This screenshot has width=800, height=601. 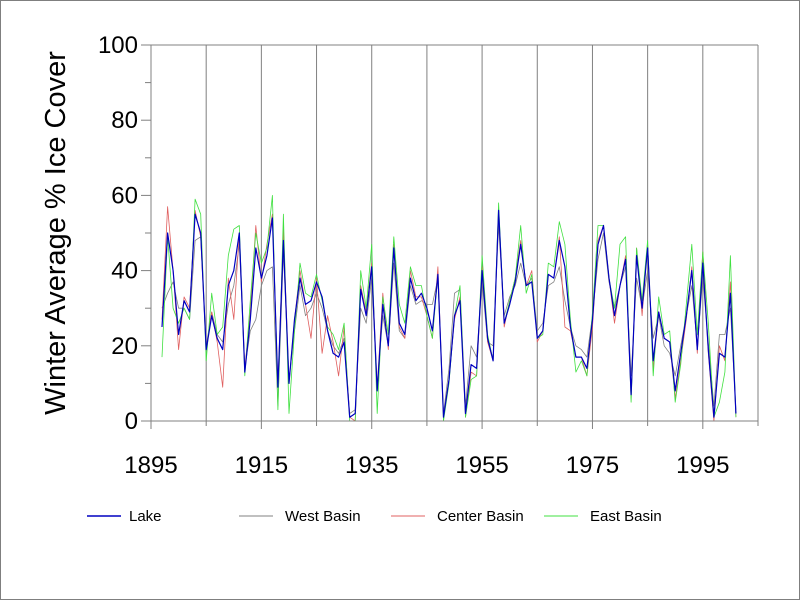 What do you see at coordinates (702, 465) in the screenshot?
I see `x-tick-label-1995: 1995` at bounding box center [702, 465].